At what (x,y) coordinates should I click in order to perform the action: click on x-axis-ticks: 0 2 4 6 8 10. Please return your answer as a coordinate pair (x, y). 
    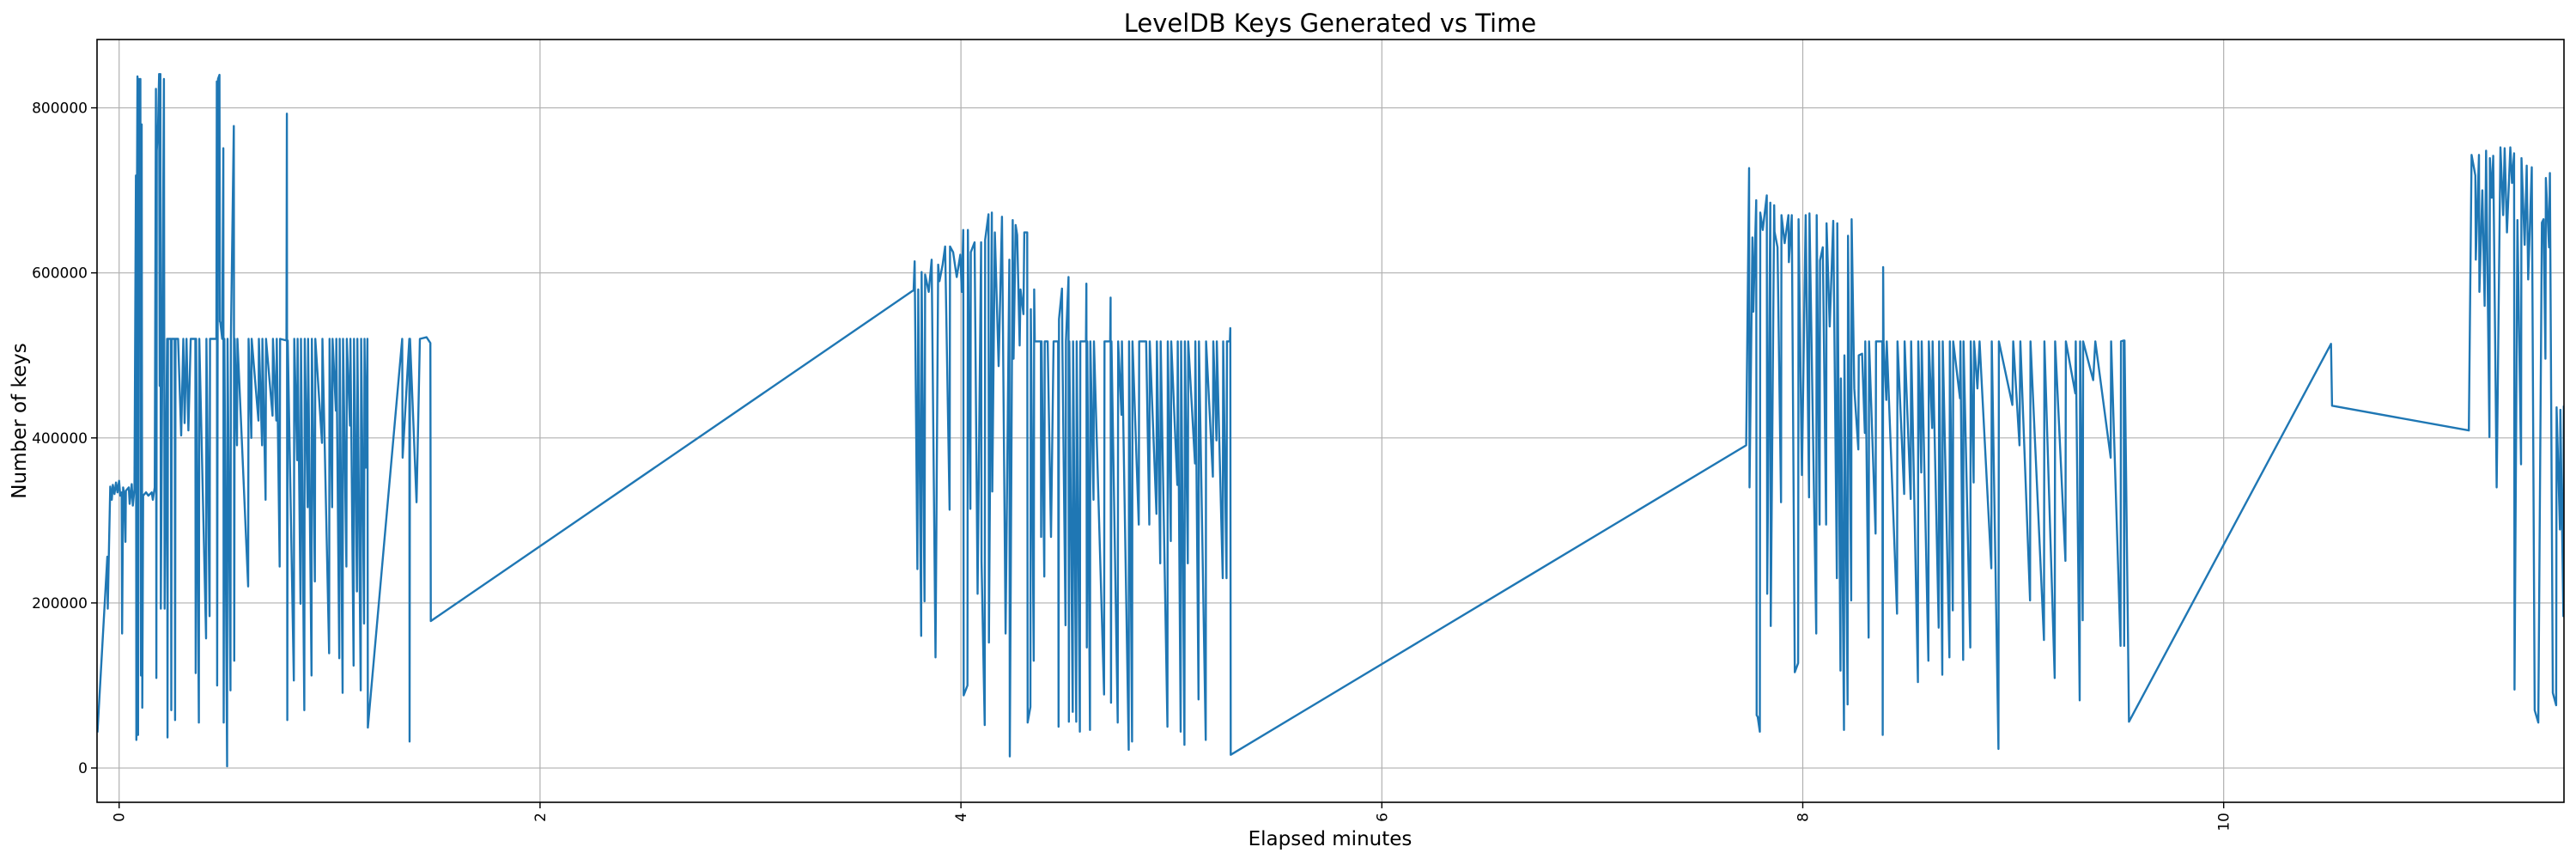
    Looking at the image, I should click on (1173, 817).